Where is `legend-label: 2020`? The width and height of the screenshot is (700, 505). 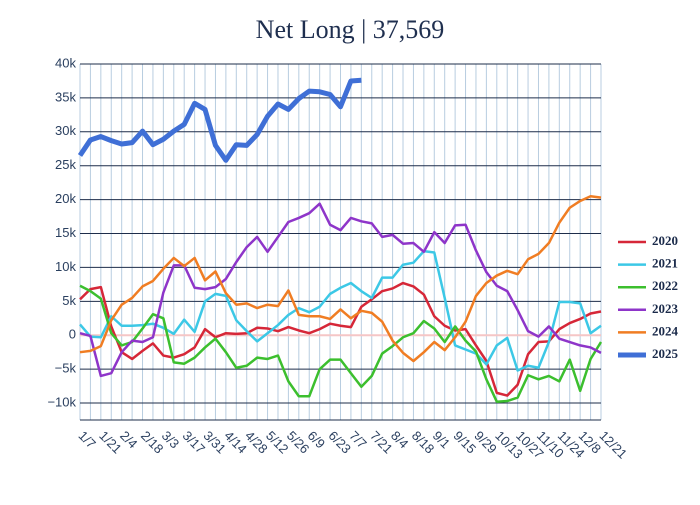
legend-label: 2020 is located at coordinates (665, 240).